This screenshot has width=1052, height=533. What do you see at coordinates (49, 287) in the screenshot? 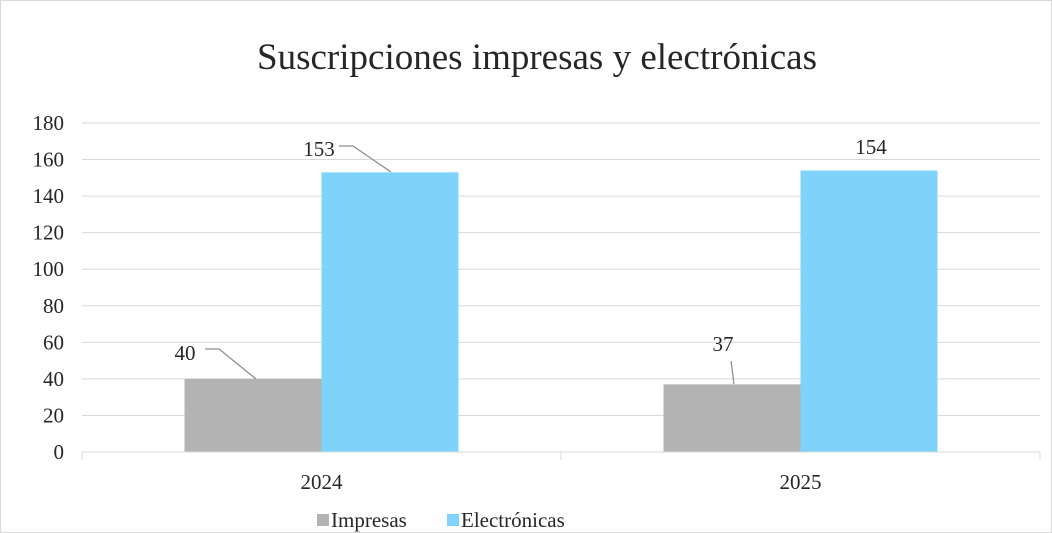
I see `y-axis-ticks: 0 20 40 60 80 100 120 140 160 180` at bounding box center [49, 287].